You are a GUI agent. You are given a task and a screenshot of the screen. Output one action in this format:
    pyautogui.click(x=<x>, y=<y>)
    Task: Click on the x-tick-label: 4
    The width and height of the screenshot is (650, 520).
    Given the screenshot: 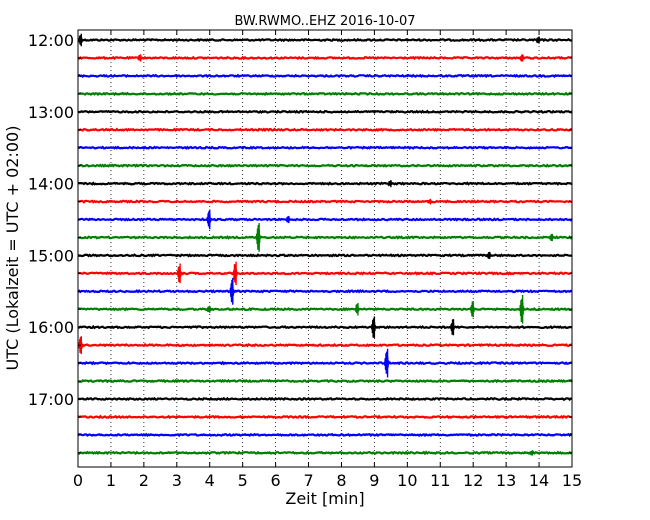 What is the action you would take?
    pyautogui.click(x=210, y=480)
    